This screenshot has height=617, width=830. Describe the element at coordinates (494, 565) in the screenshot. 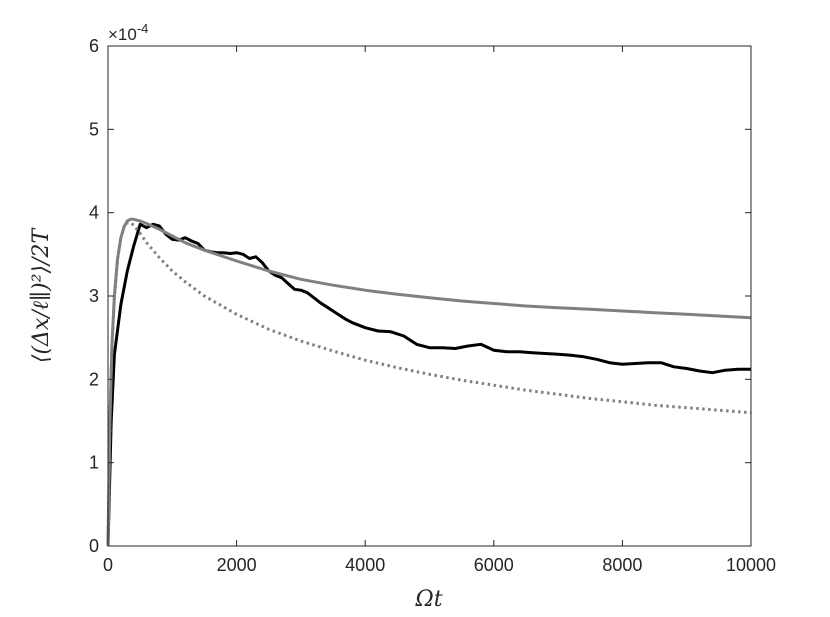

I see `x-tick-label: 6000` at that location.